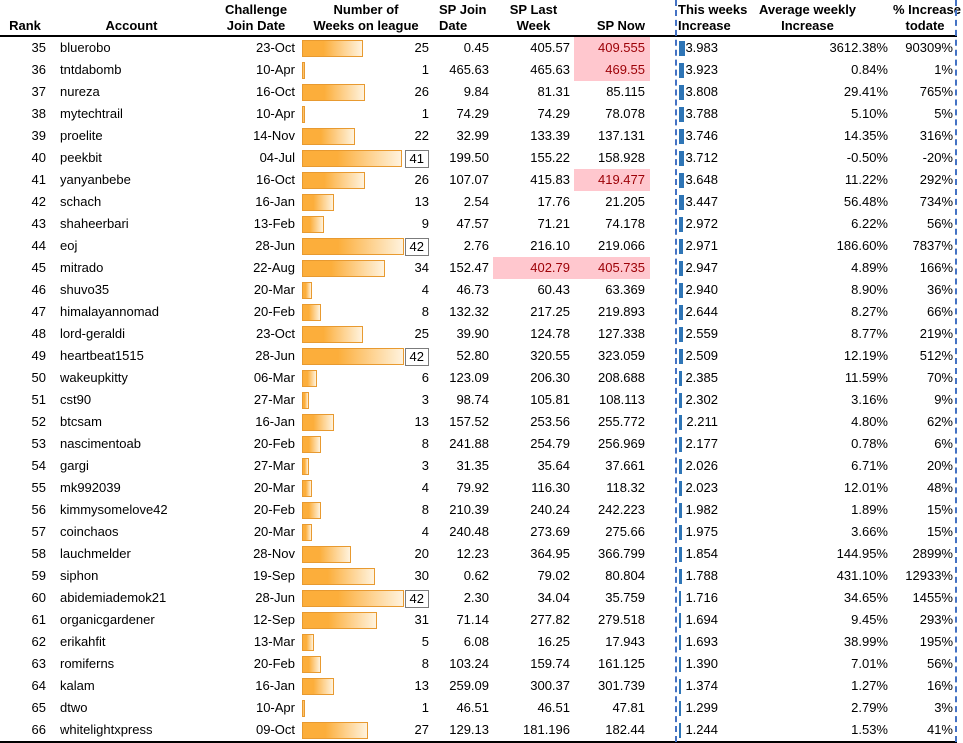 This screenshot has width=963, height=743. I want to click on cell-pct-increase-todate: 16%, so click(939, 685).